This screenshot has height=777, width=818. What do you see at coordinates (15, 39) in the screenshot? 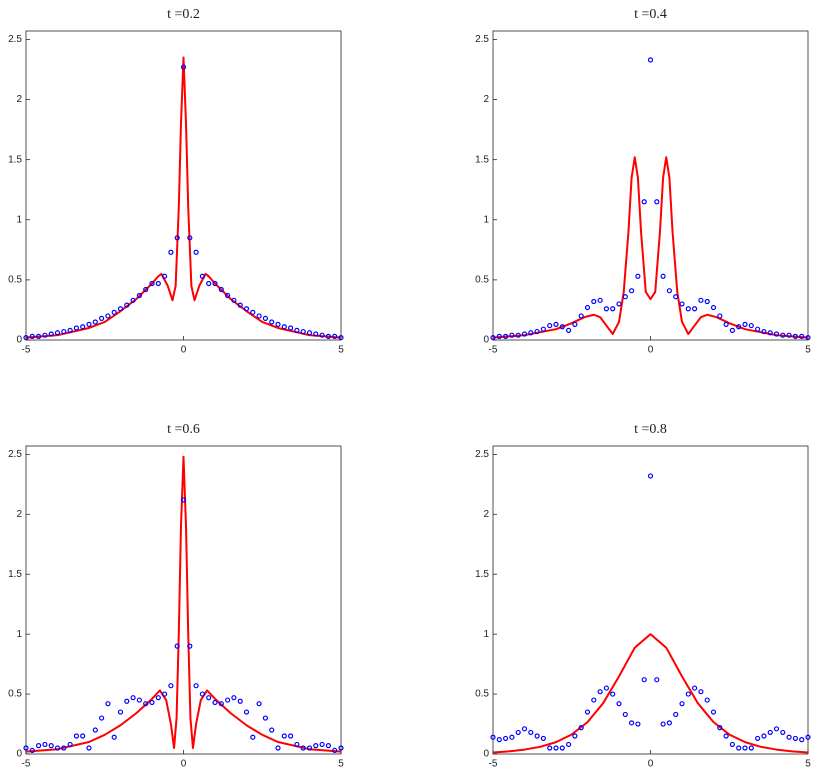
I see `y-tick-label: 2.5` at bounding box center [15, 39].